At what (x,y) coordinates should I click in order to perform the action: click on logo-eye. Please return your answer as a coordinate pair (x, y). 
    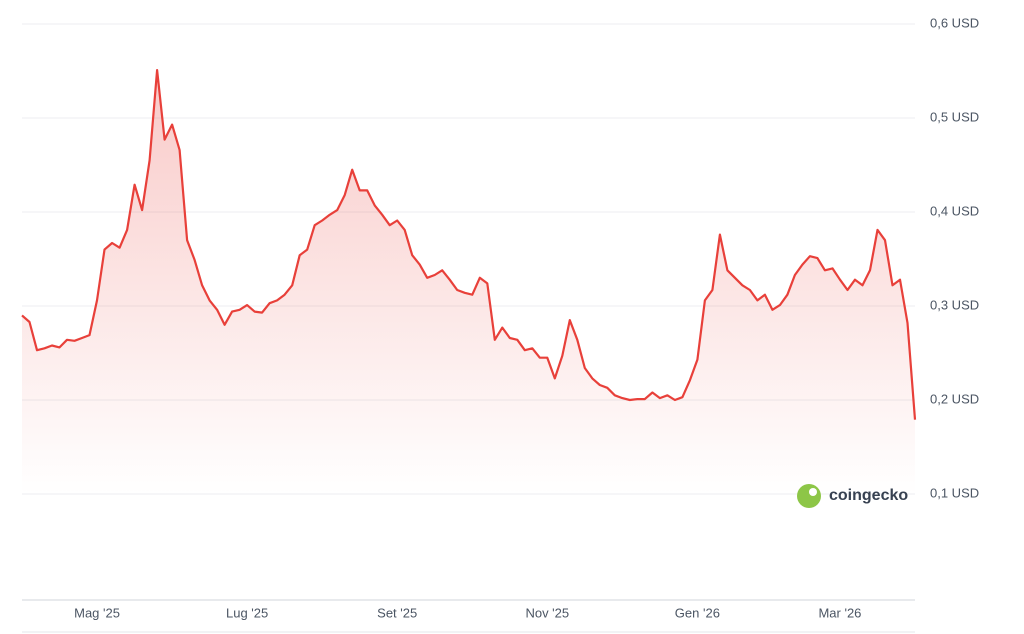
    Looking at the image, I should click on (813, 492).